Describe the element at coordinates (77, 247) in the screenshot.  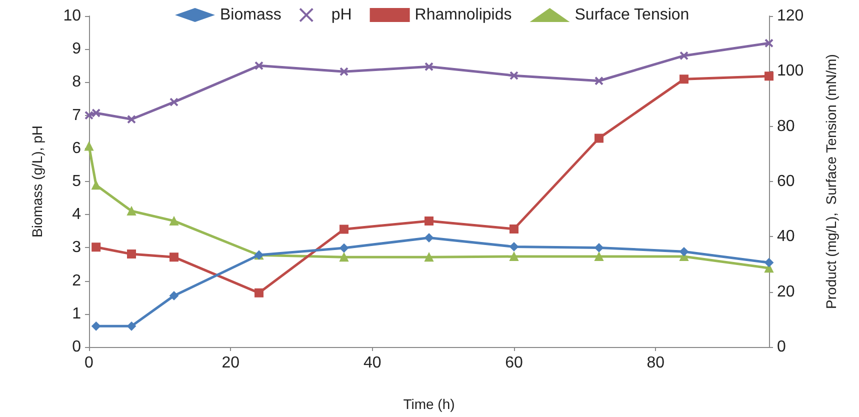
I see `y-tick-label: 3` at that location.